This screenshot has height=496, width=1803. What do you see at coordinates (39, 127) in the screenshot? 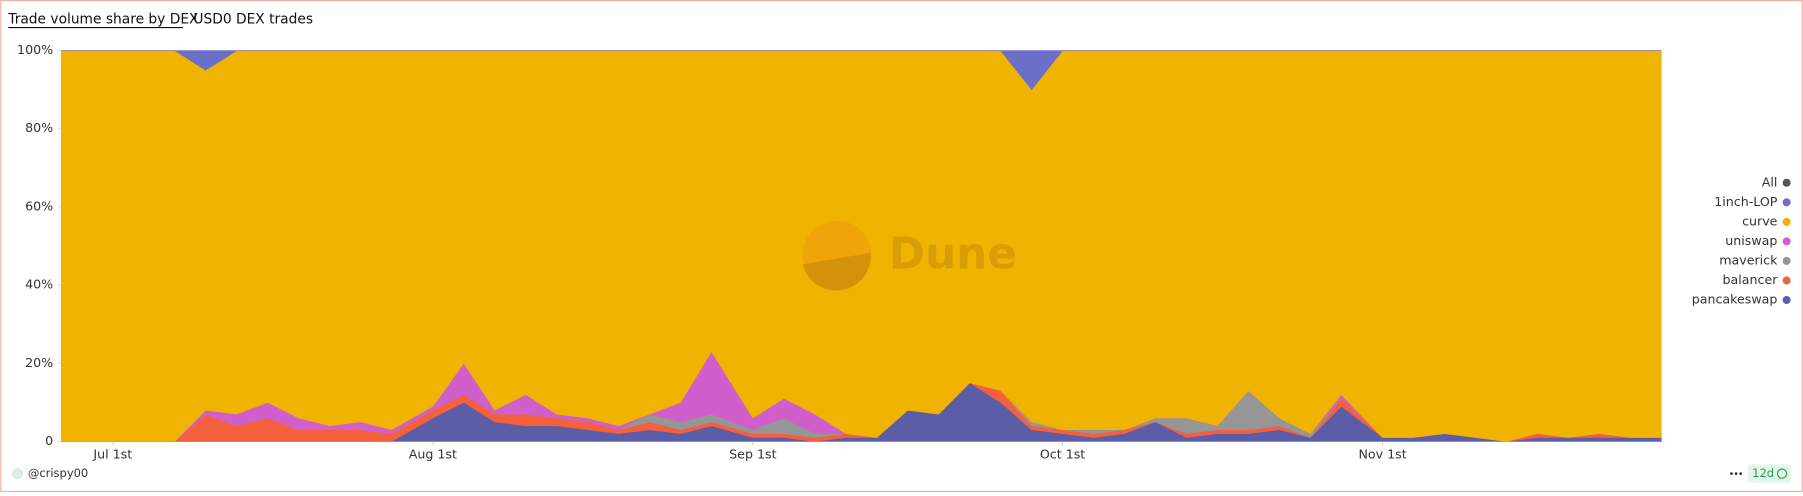
I see `y-tick-label: 80%` at bounding box center [39, 127].